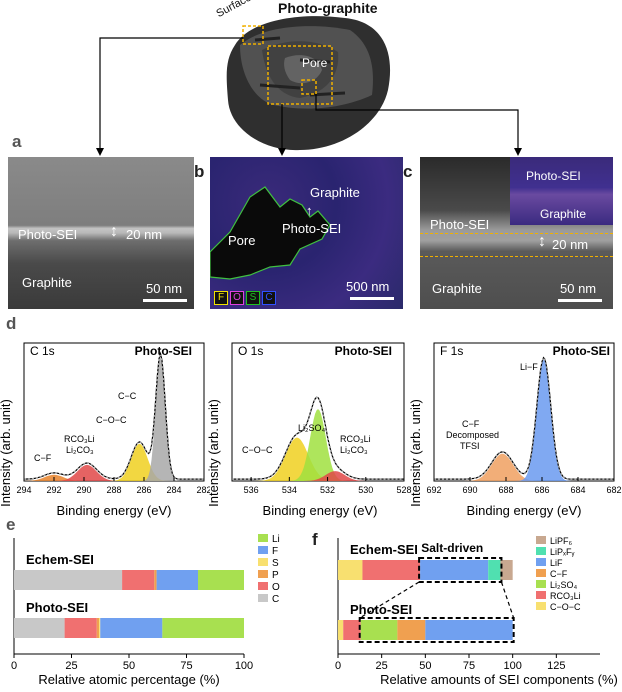 This screenshot has height=692, width=622. I want to click on xtick-label-2: 532, so click(327, 490).